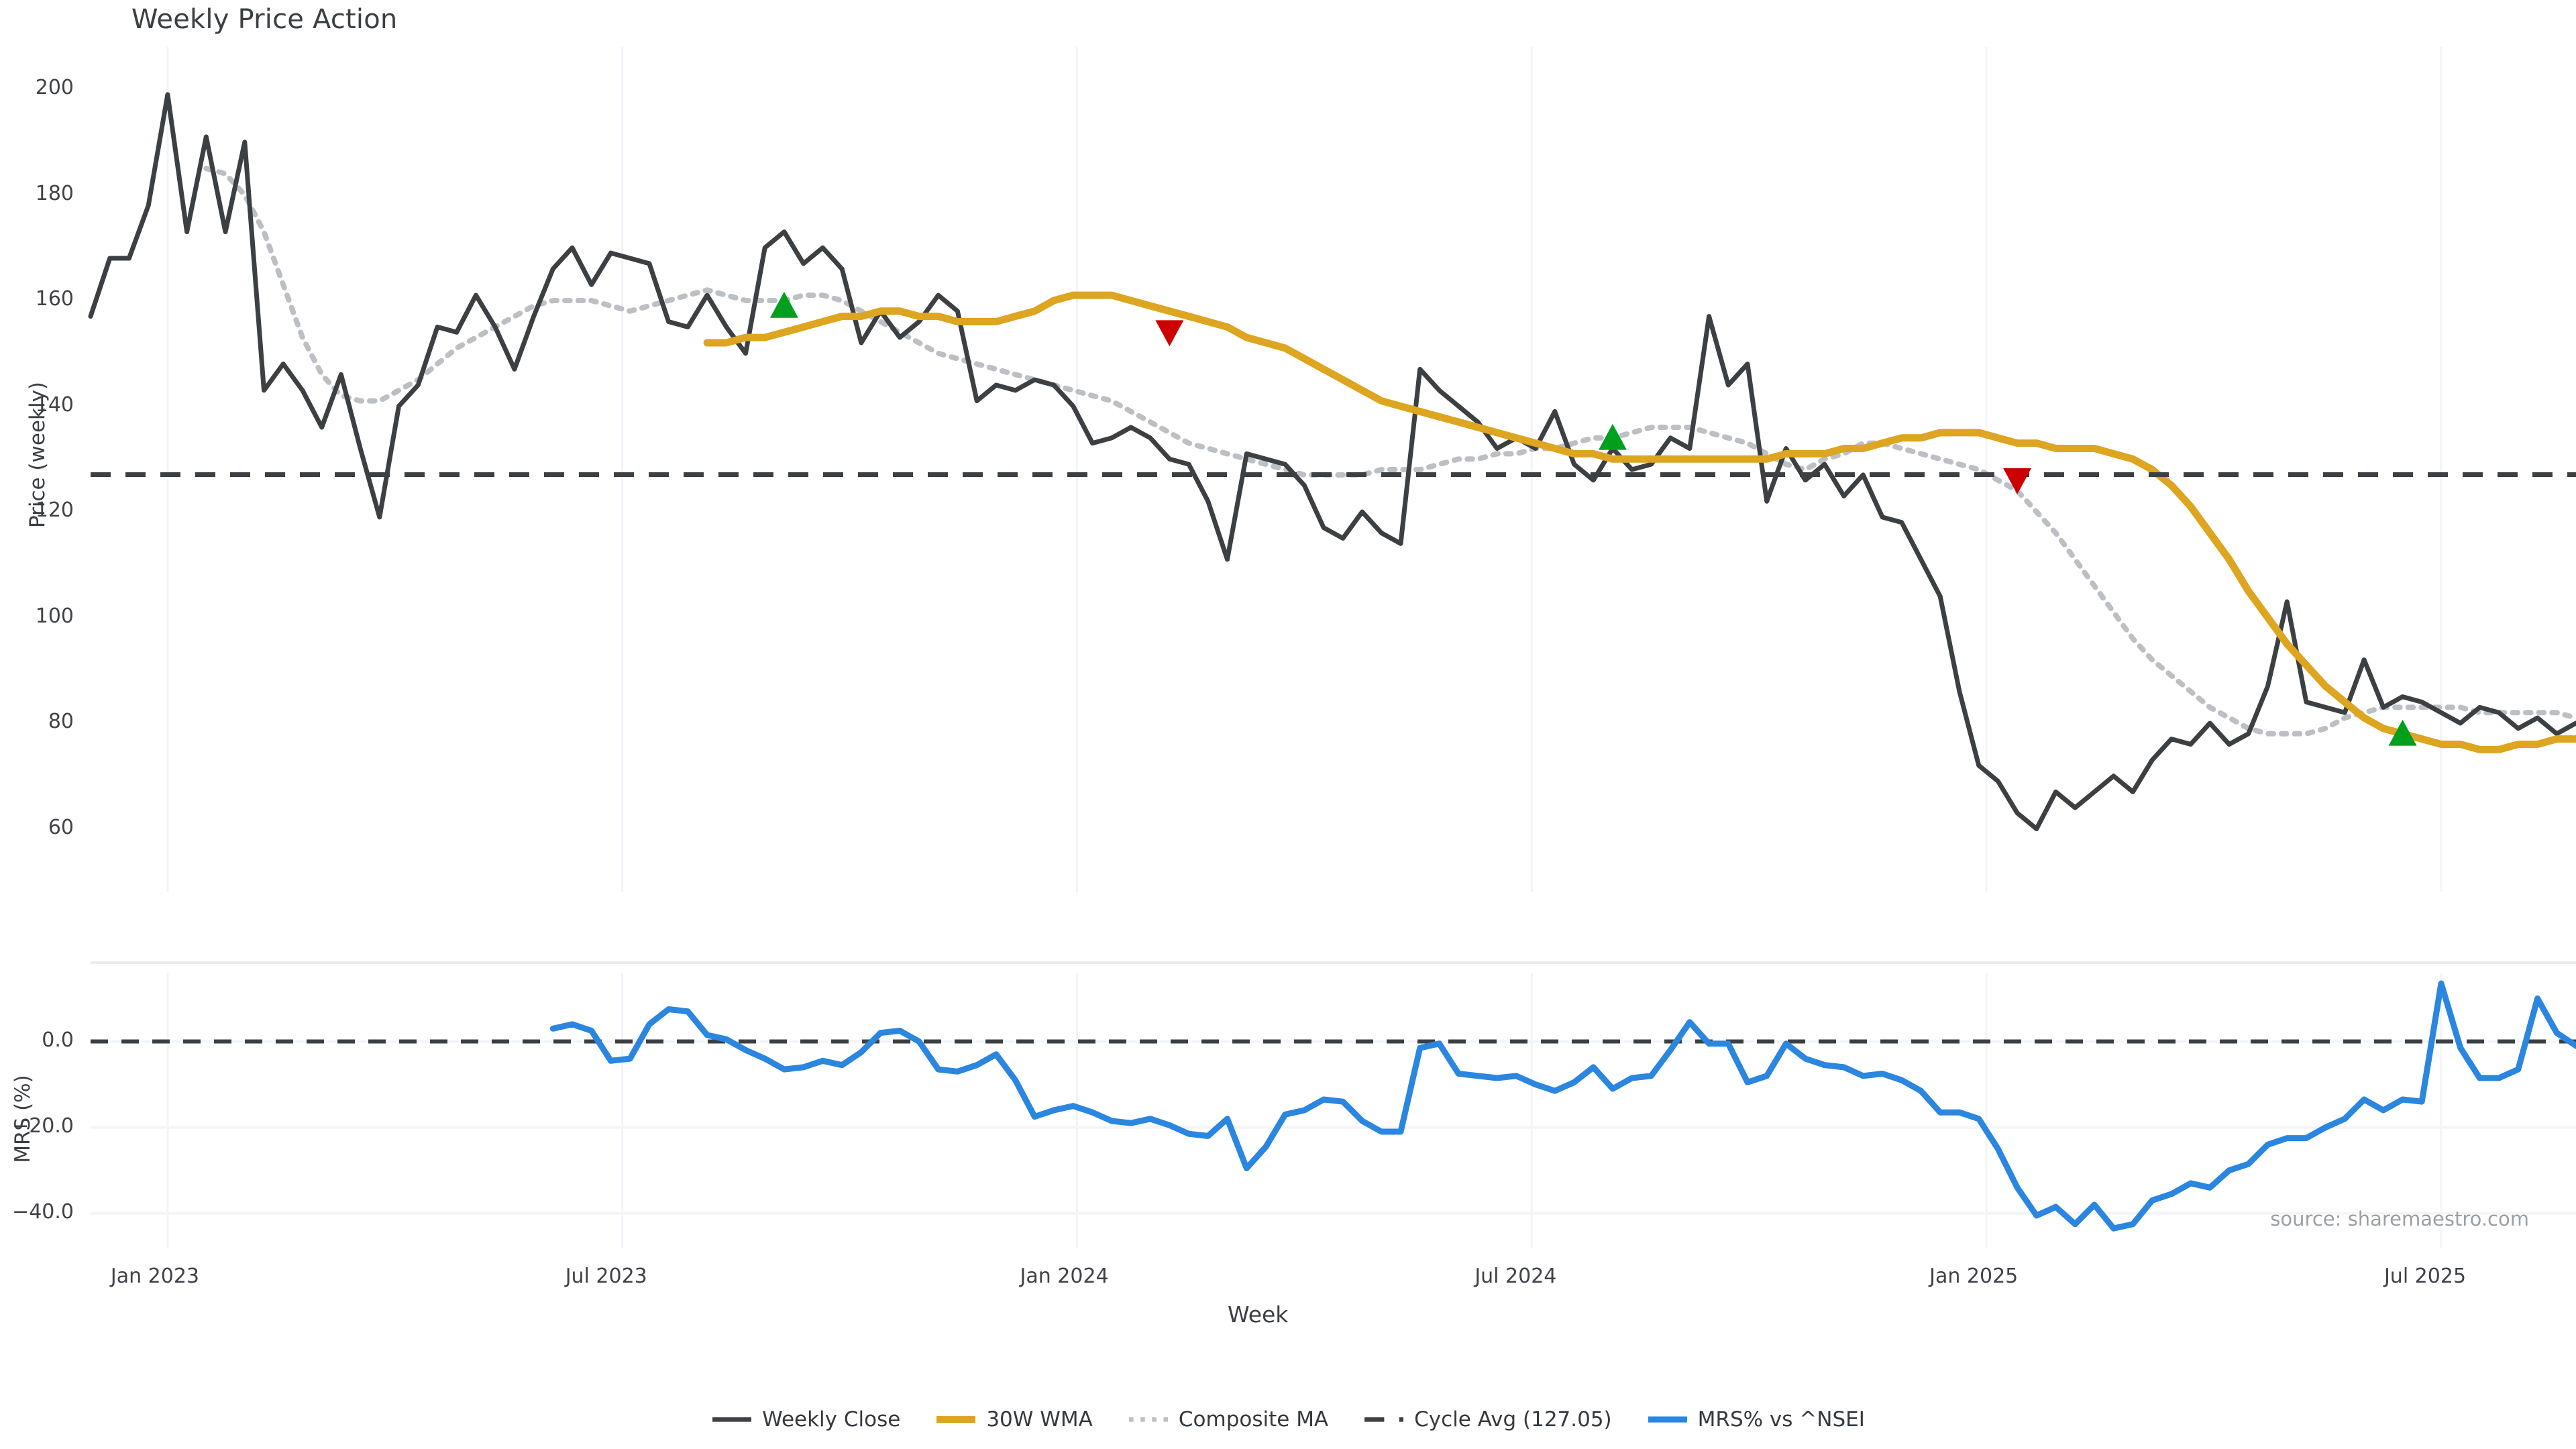  Describe the element at coordinates (155, 1276) in the screenshot. I see `x-tick: Jan 2023` at that location.